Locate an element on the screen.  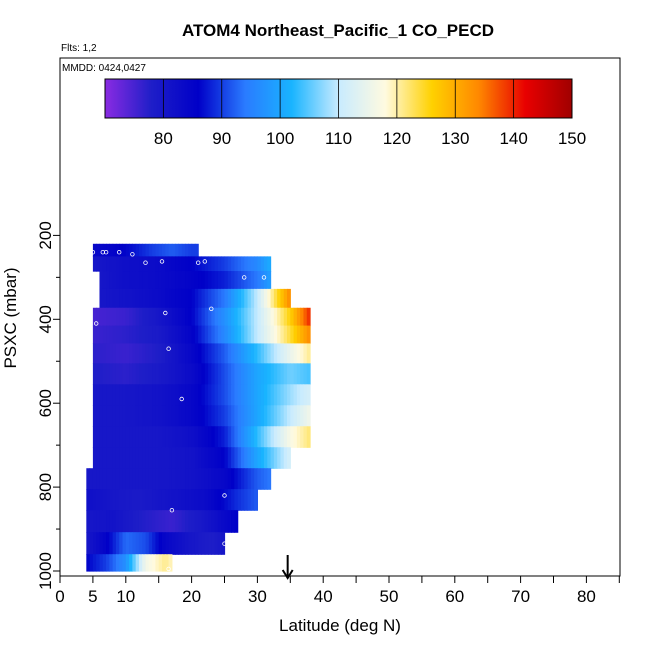
x-tick-label-10: 10 is located at coordinates (125, 596).